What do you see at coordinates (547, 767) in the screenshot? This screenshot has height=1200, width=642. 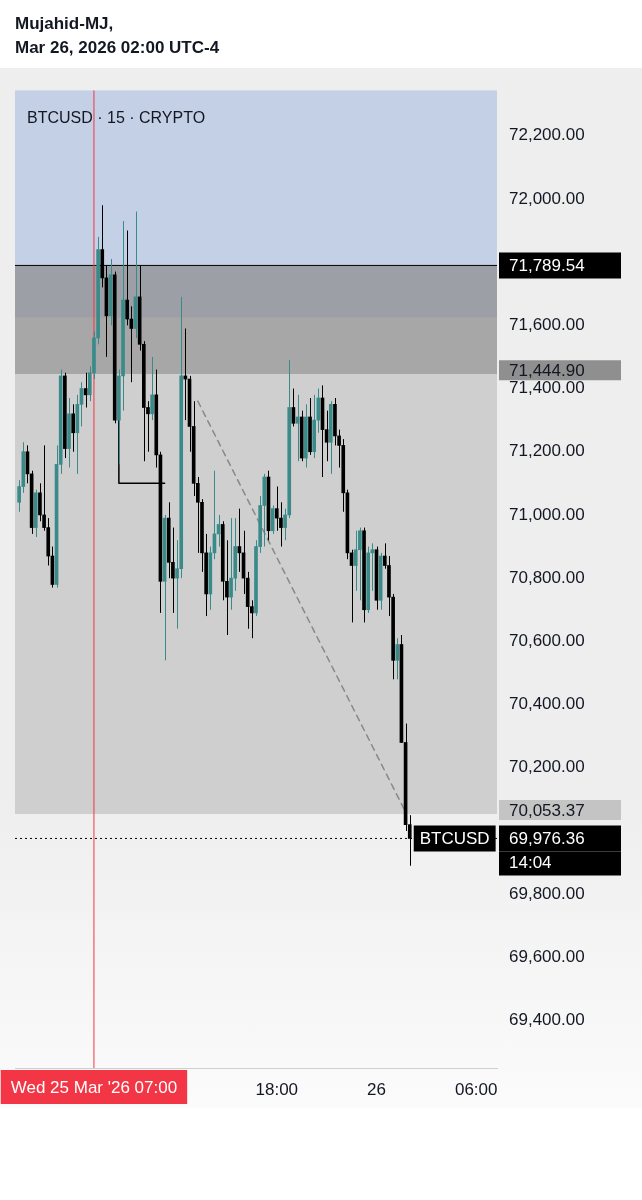 I see `y-tick-label: 70,200.00` at bounding box center [547, 767].